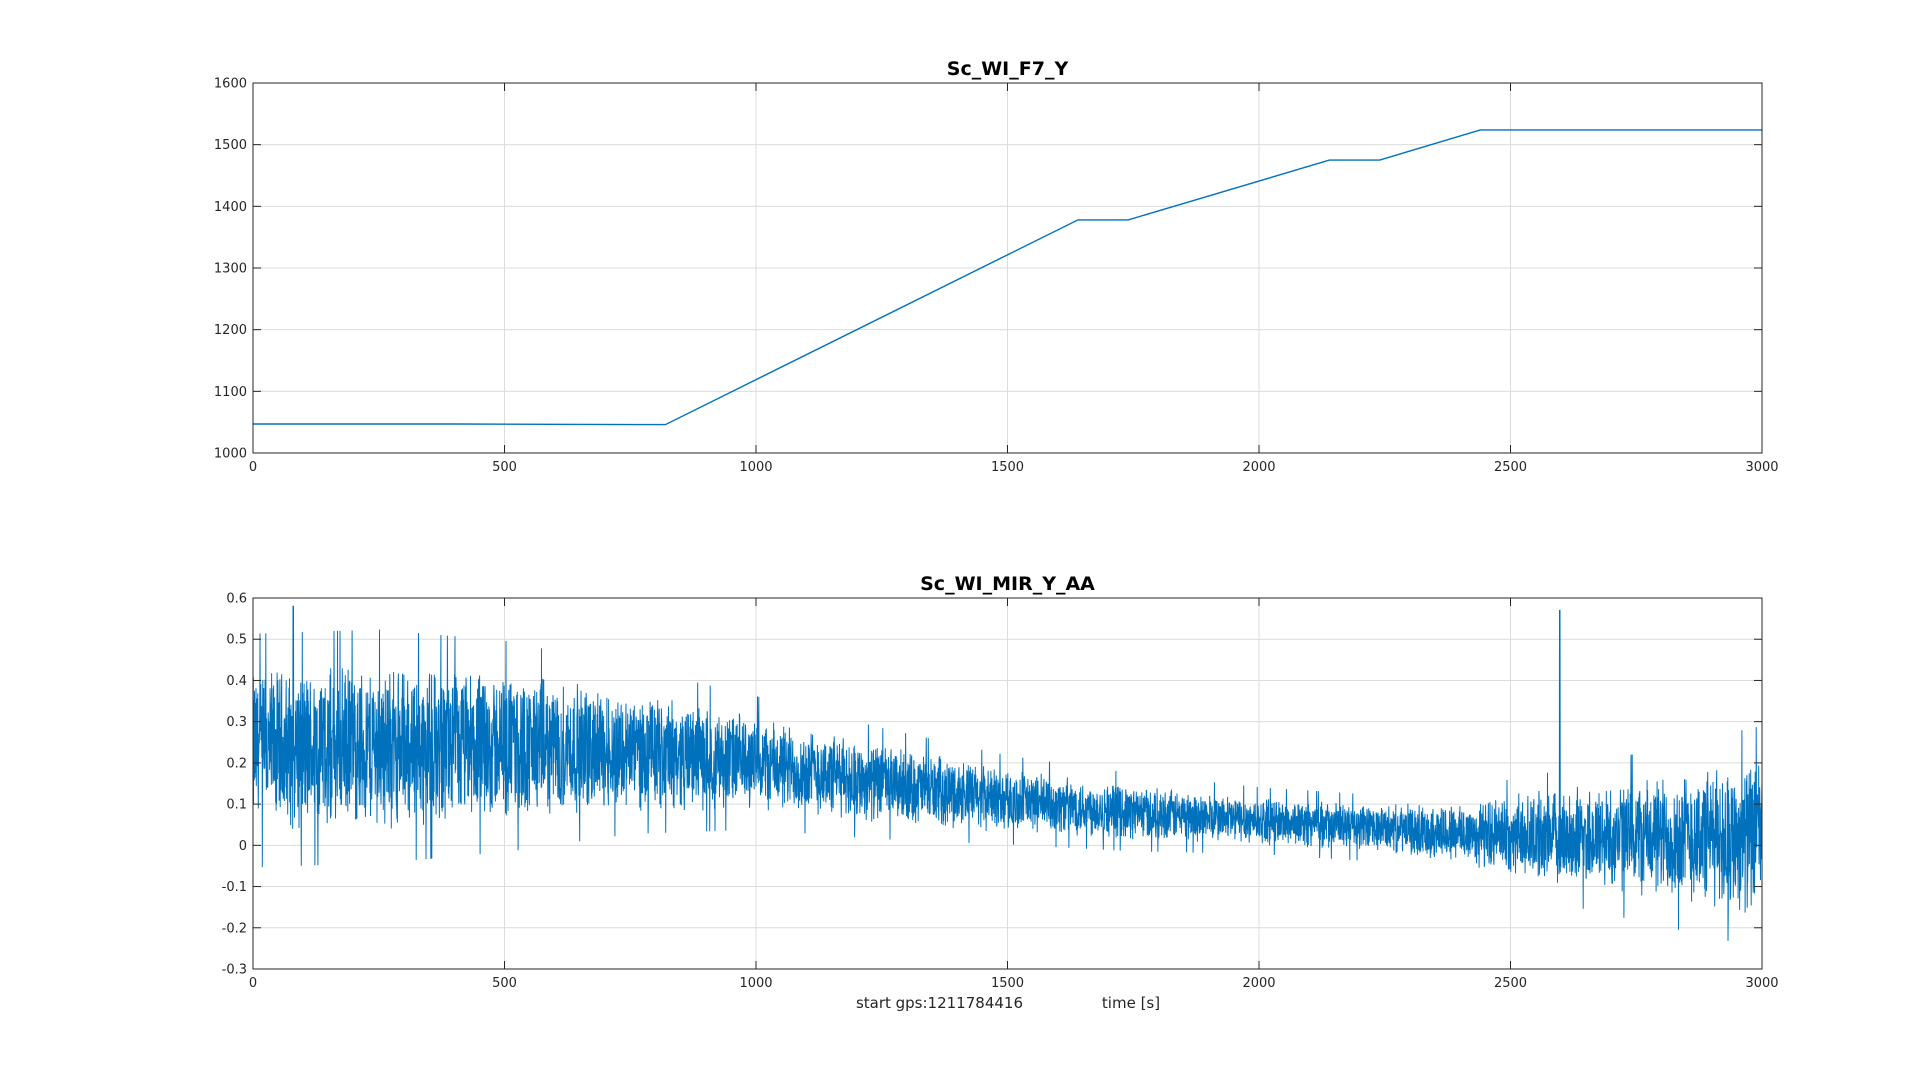 Image resolution: width=1920 pixels, height=1074 pixels. I want to click on y-tick-label: 1500, so click(230, 145).